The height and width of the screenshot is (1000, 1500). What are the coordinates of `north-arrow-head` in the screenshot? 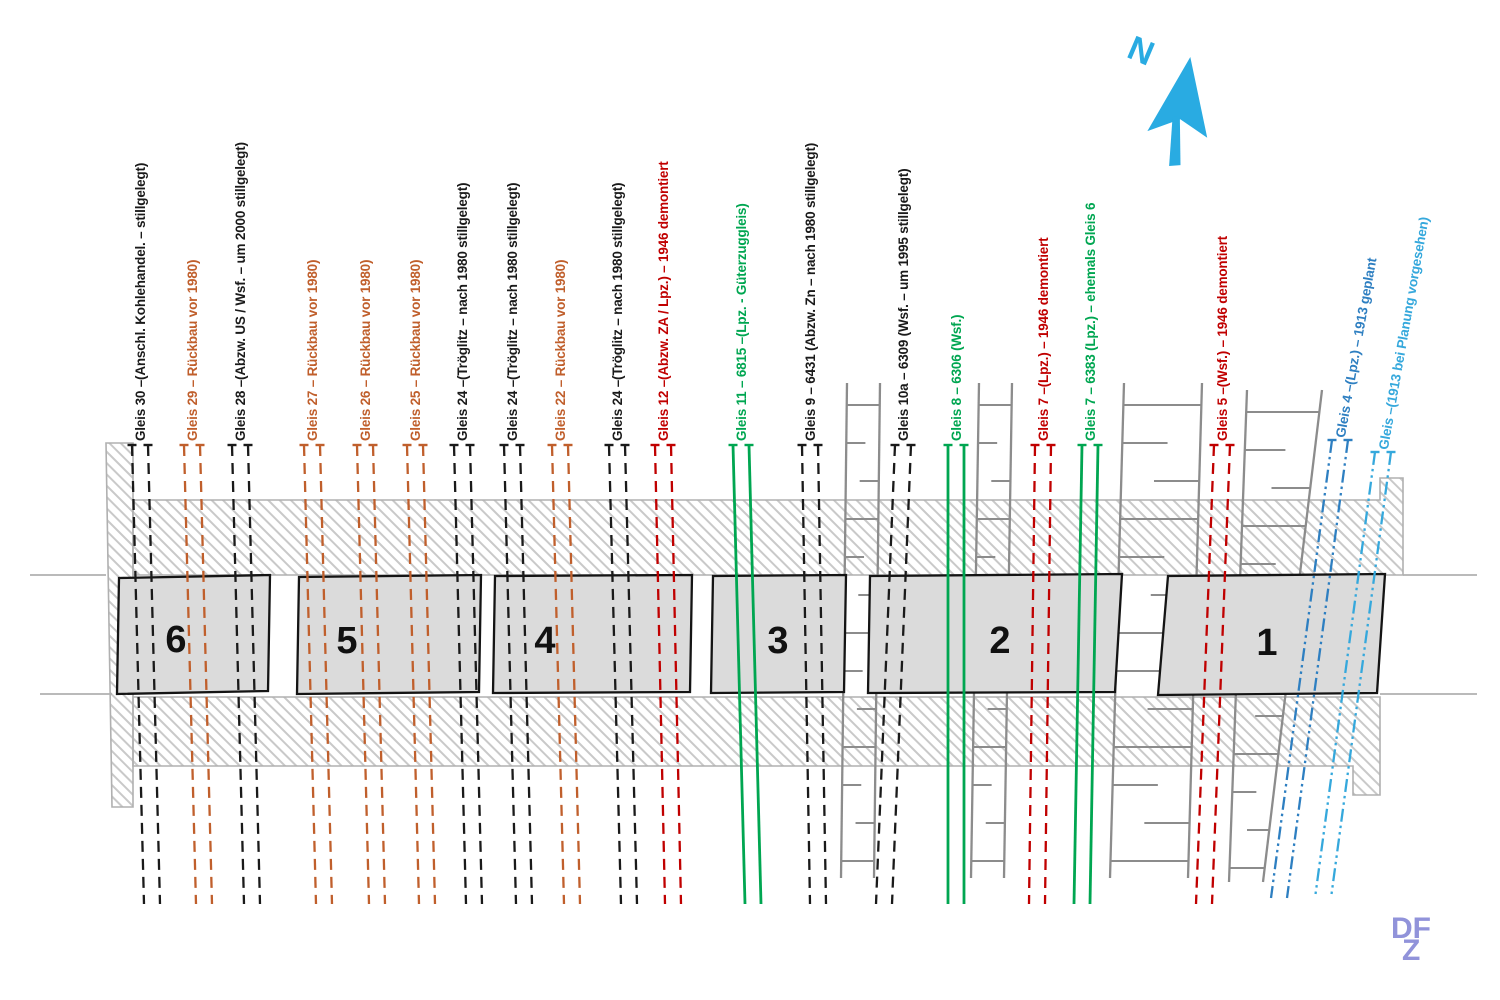 It's located at (1177, 97).